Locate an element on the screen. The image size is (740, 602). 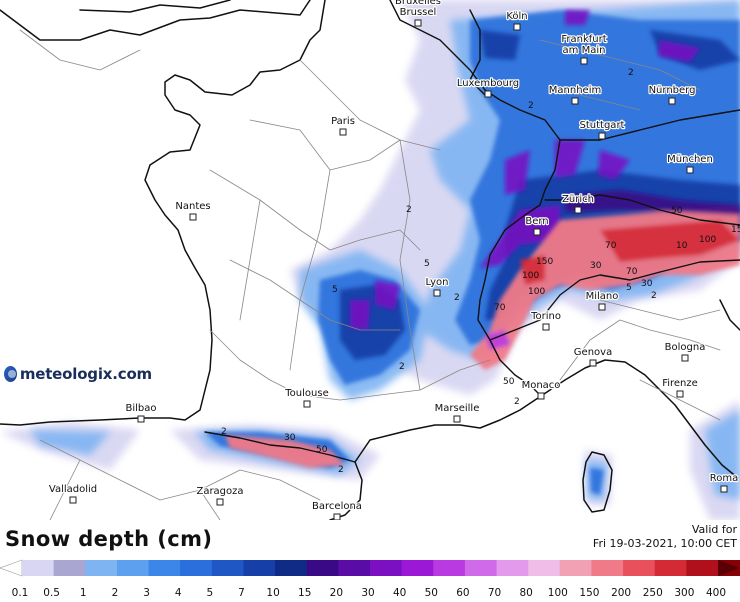
city-label: Paris is located at coordinates (343, 121).